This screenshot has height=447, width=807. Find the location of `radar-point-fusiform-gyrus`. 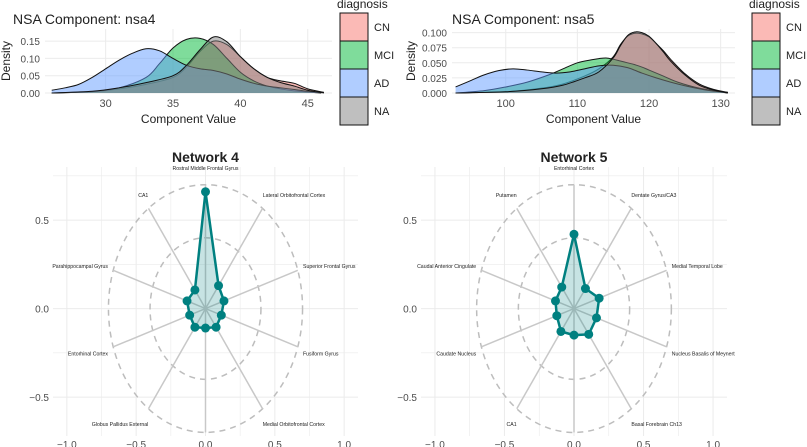

radar-point-fusiform-gyrus is located at coordinates (221, 315).